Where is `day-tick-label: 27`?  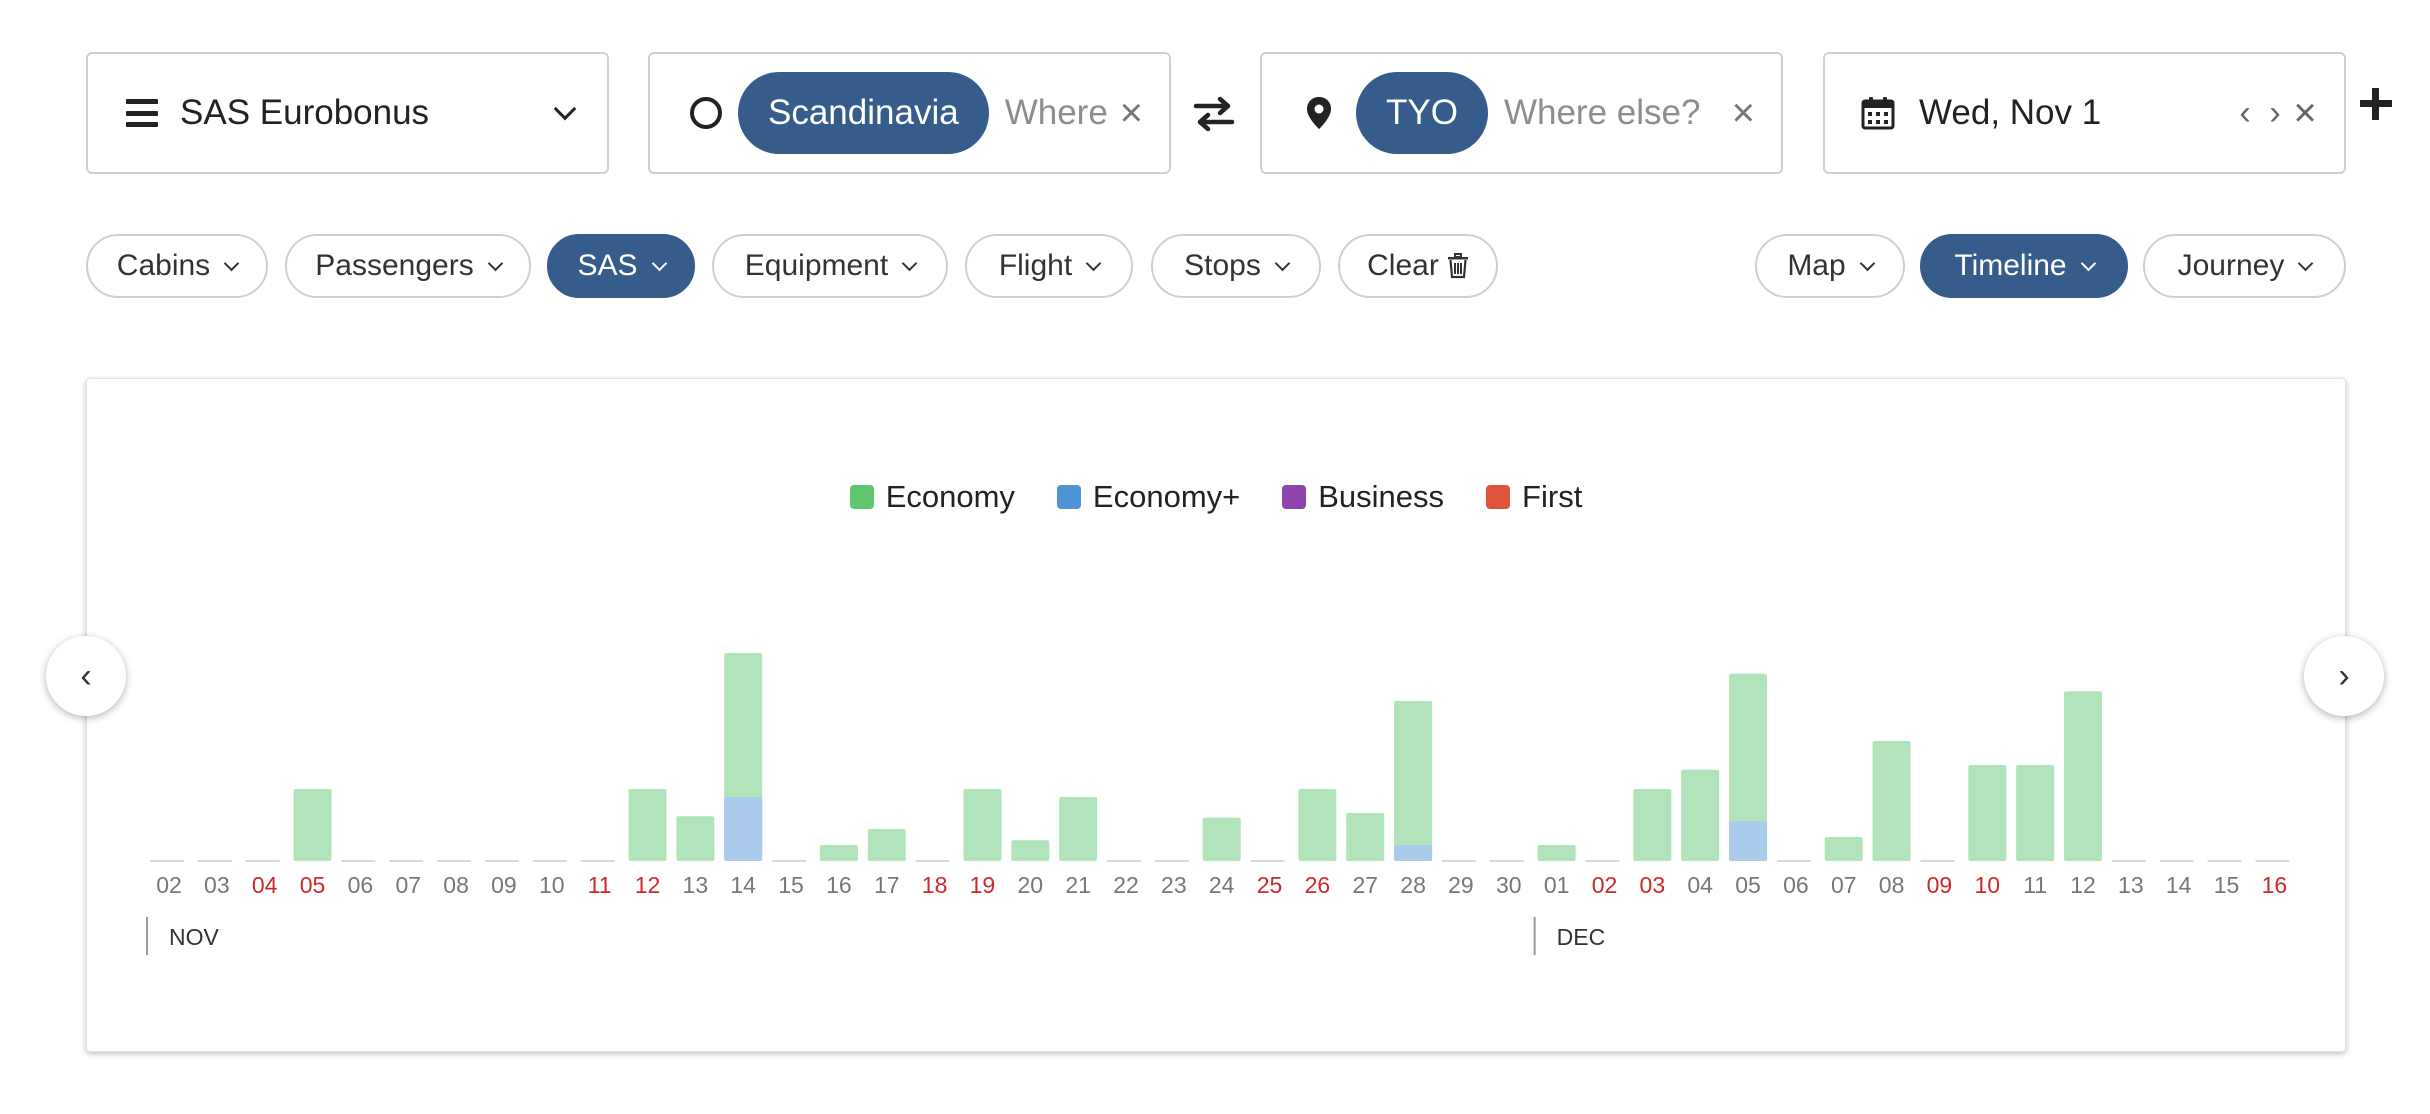 day-tick-label: 27 is located at coordinates (1365, 885).